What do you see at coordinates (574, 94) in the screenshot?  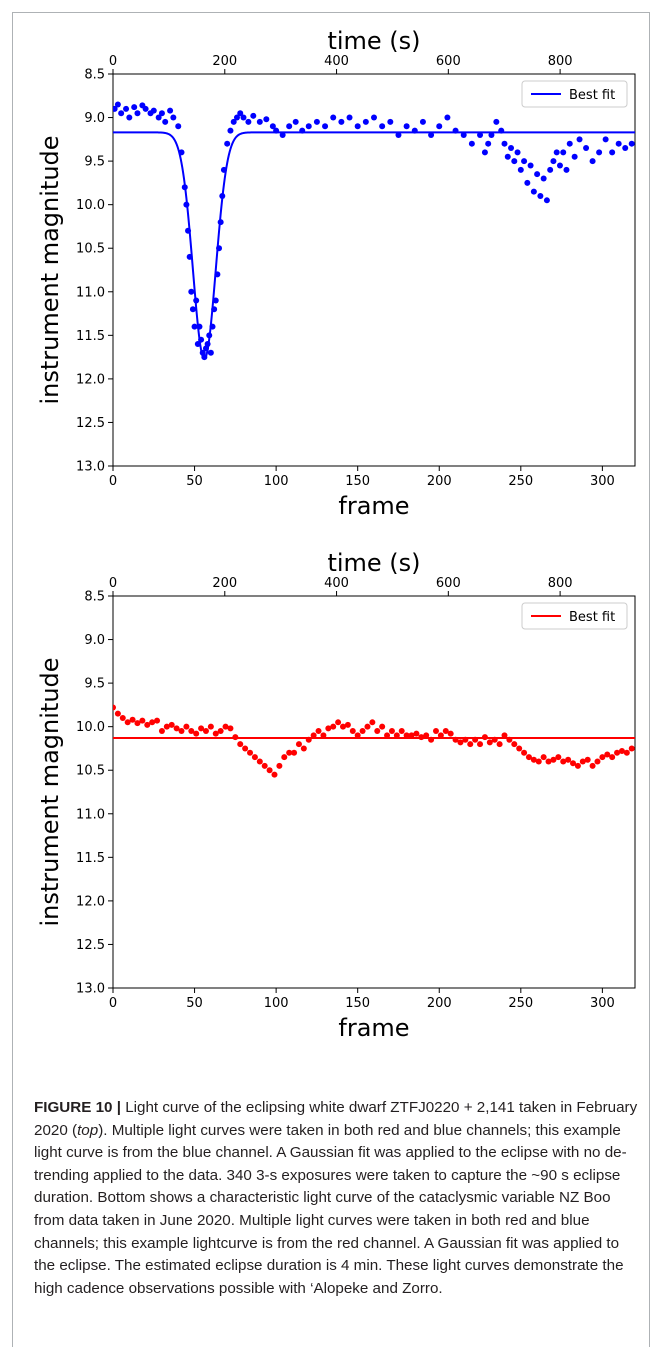 I see `legend-box` at bounding box center [574, 94].